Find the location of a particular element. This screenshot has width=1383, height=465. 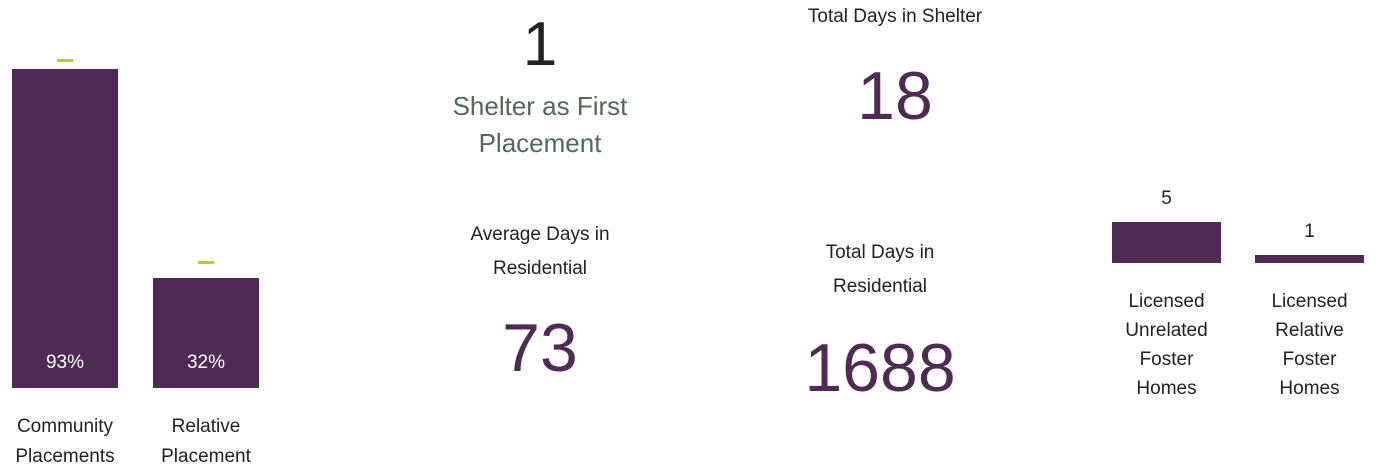

category-label: Relative Placement is located at coordinates (206, 440).